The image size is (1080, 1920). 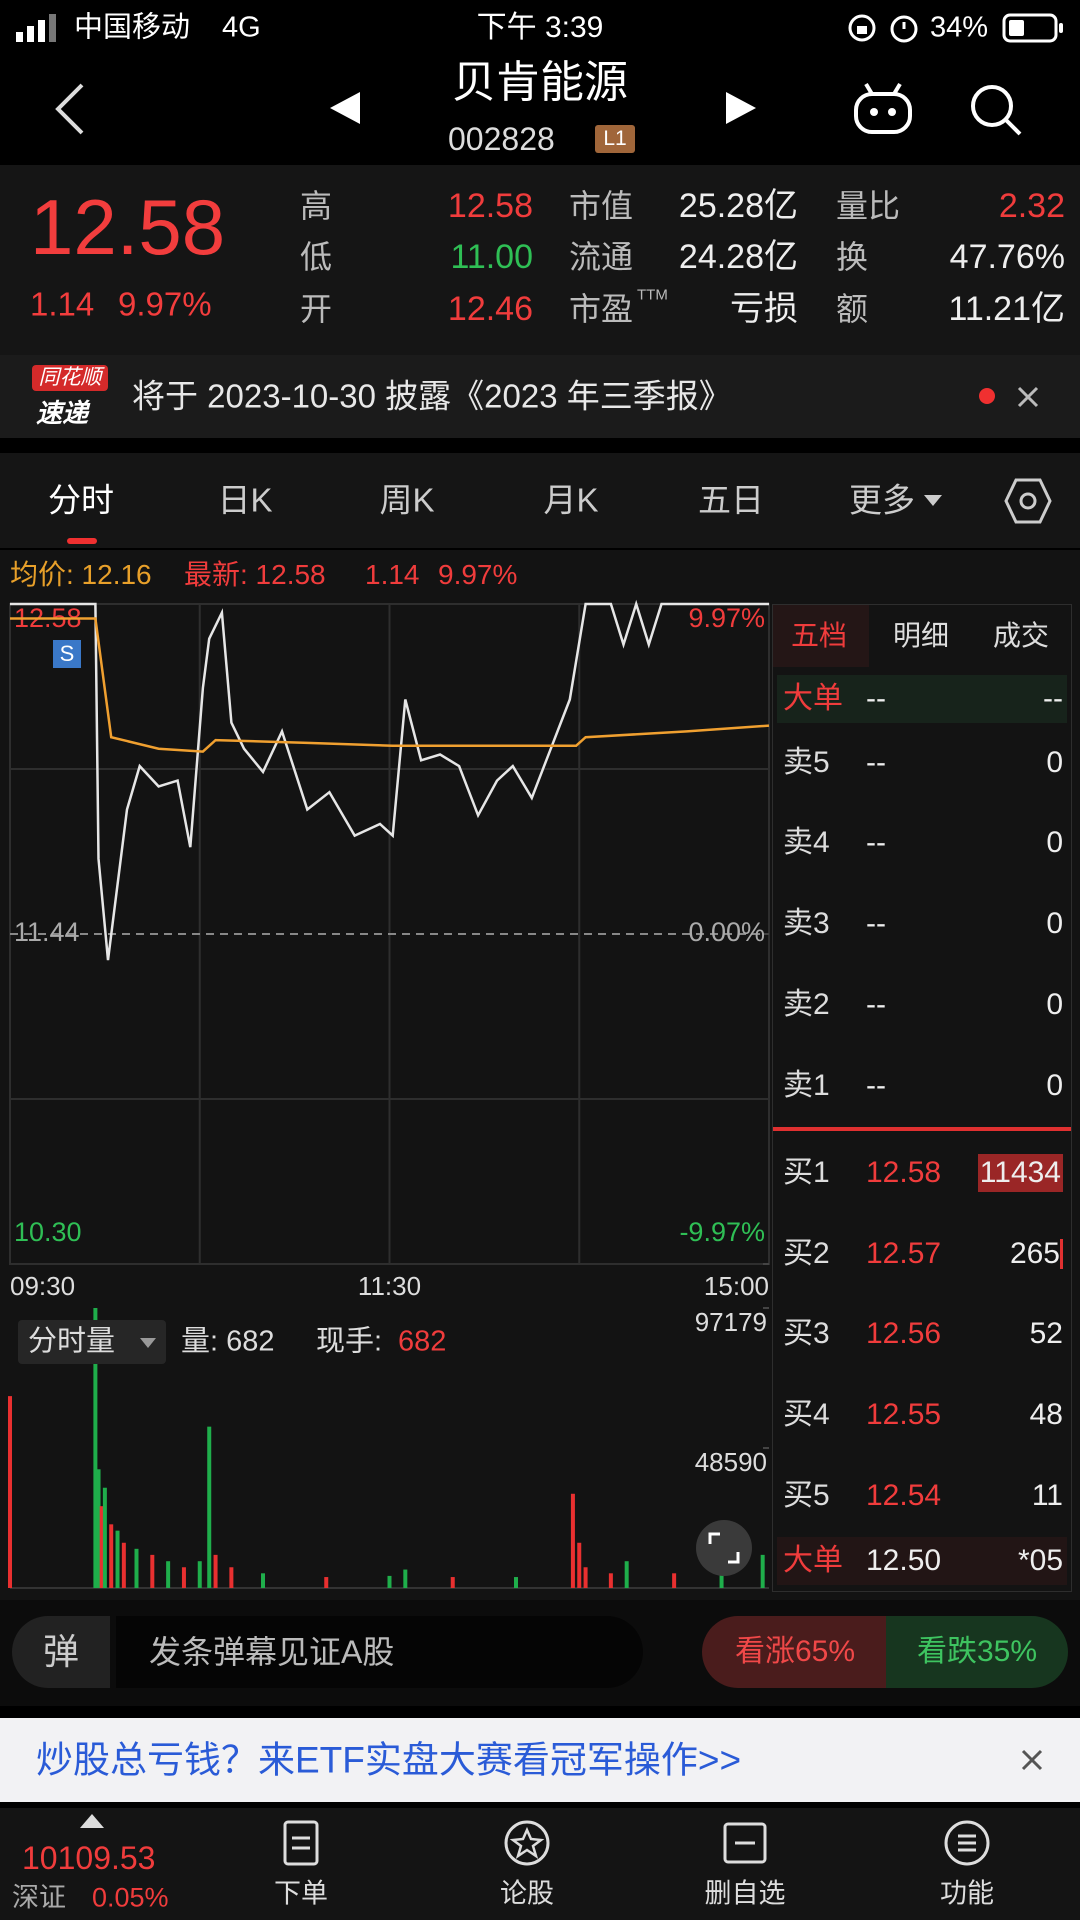 I want to click on price-line, so click(x=389, y=780).